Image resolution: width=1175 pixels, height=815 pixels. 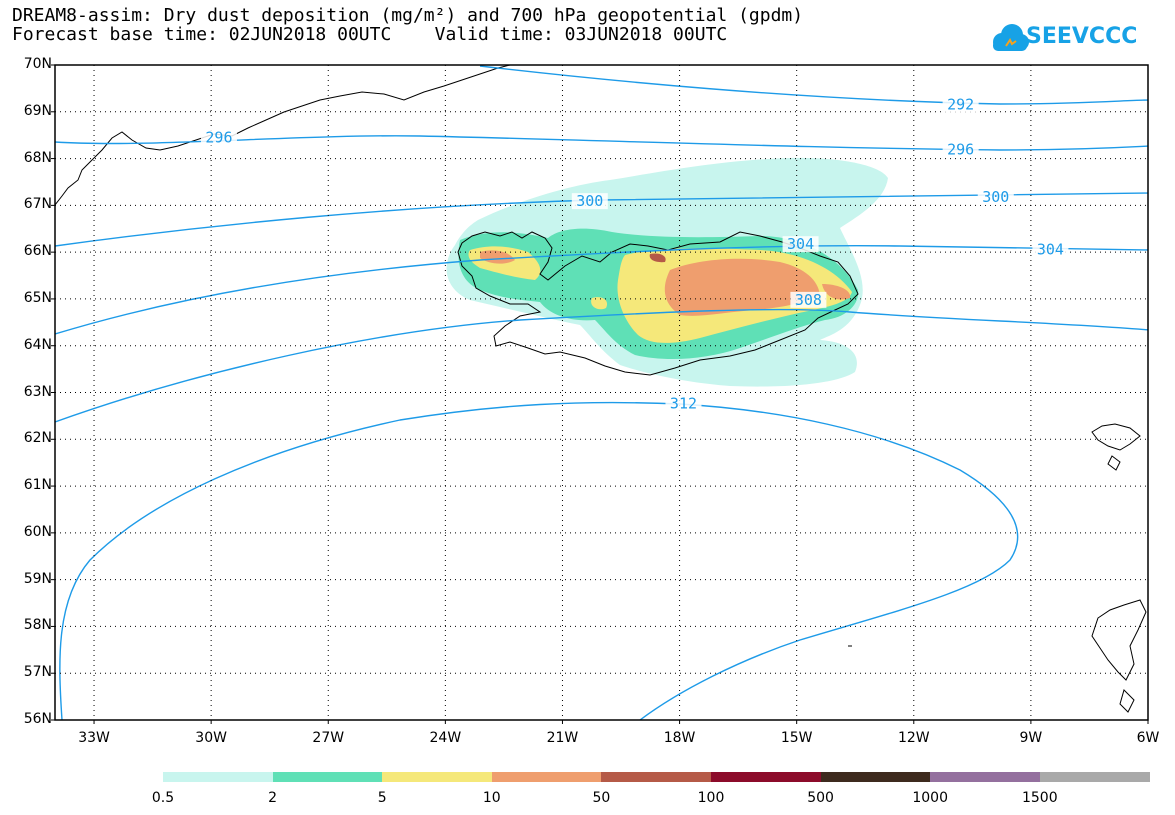 What do you see at coordinates (273, 798) in the screenshot?
I see `colorbar-label: 2` at bounding box center [273, 798].